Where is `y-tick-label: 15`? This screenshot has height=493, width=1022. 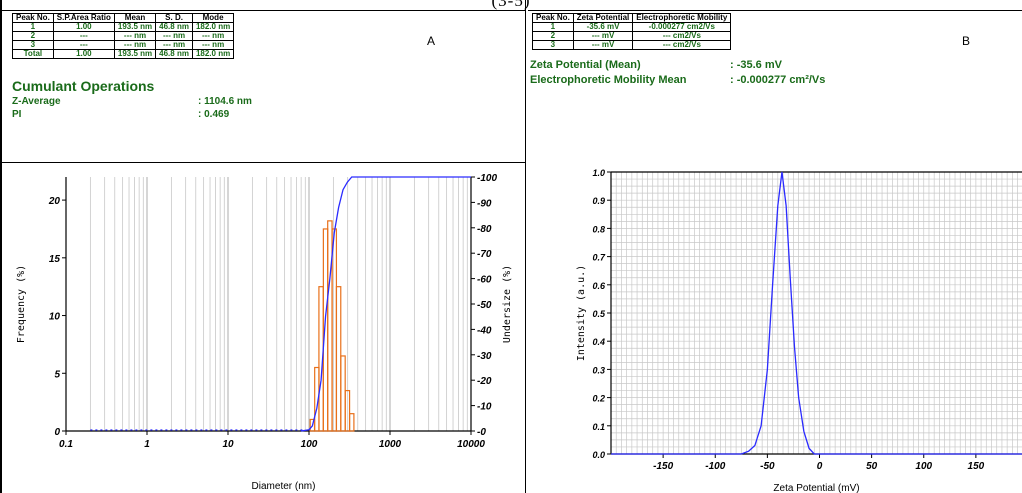 y-tick-label: 15 is located at coordinates (55, 259).